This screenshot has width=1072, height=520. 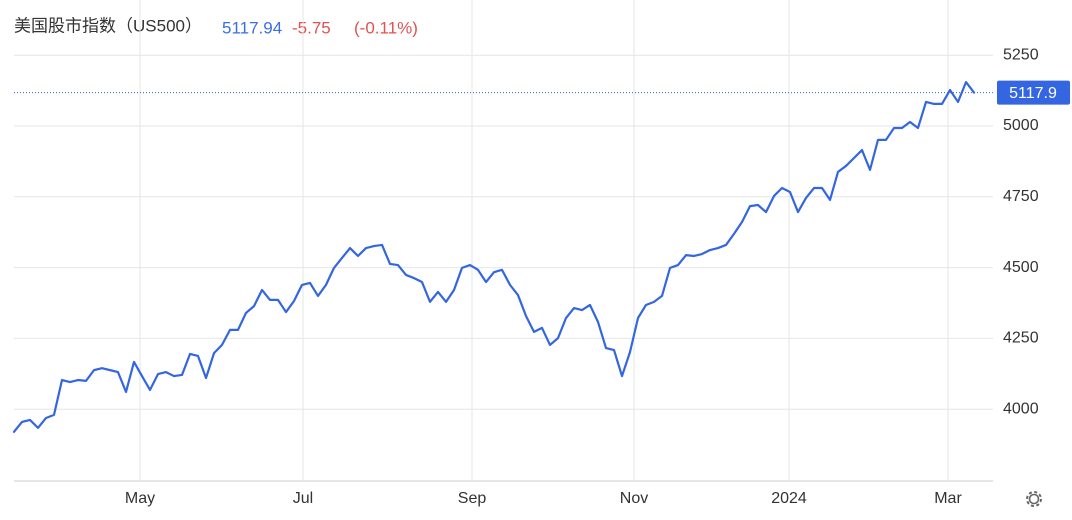 I want to click on y-tick-label: 4250, so click(x=1021, y=338).